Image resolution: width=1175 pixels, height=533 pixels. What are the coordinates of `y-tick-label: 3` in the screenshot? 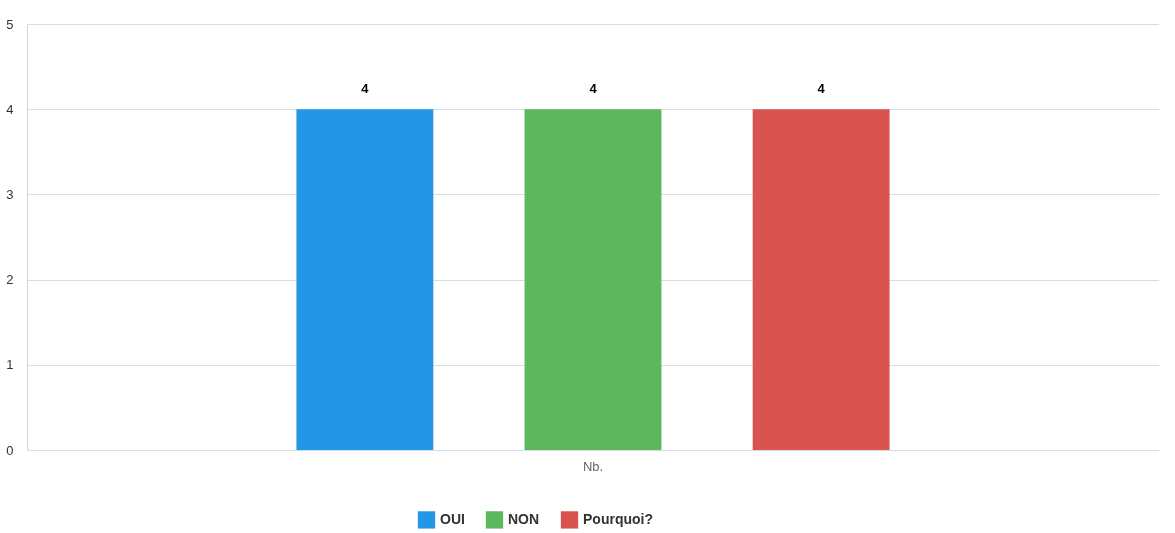 It's located at (10, 194).